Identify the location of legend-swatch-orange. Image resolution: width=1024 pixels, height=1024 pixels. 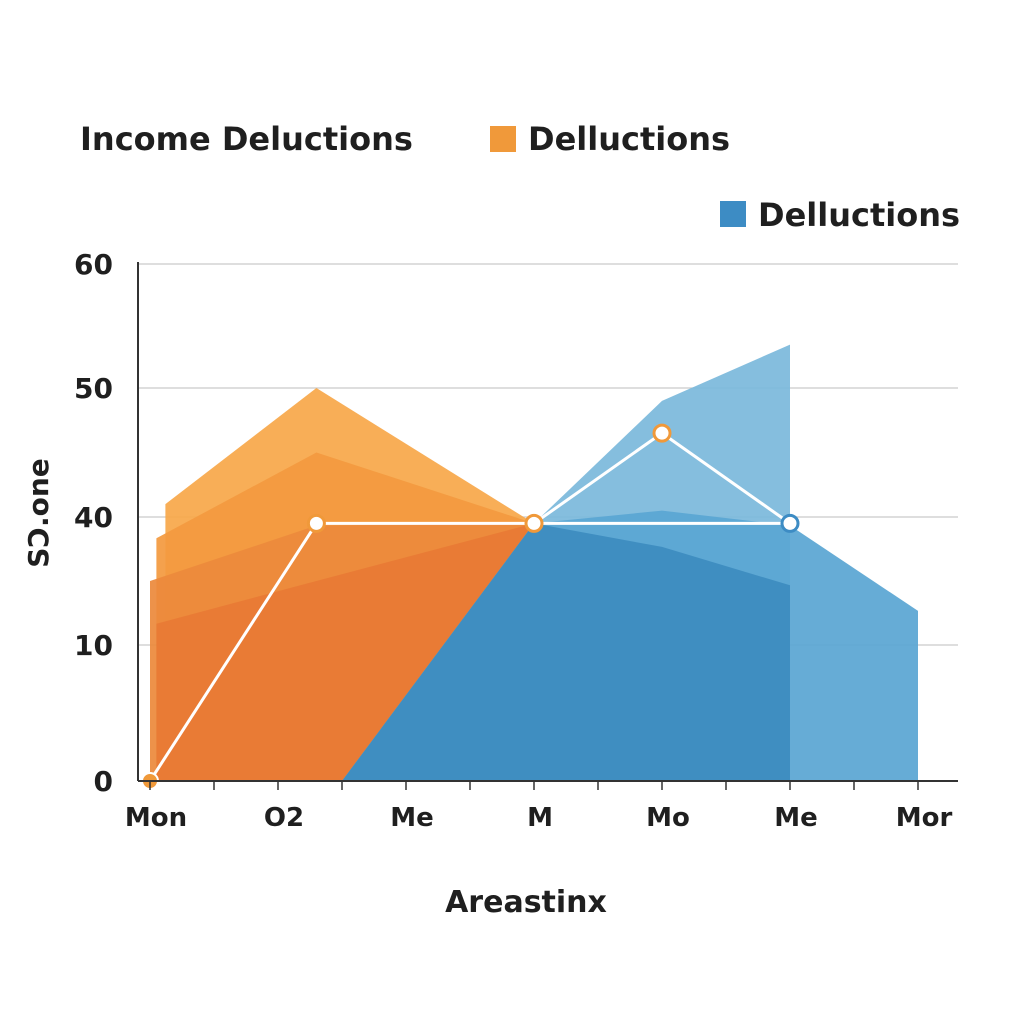
(503, 139).